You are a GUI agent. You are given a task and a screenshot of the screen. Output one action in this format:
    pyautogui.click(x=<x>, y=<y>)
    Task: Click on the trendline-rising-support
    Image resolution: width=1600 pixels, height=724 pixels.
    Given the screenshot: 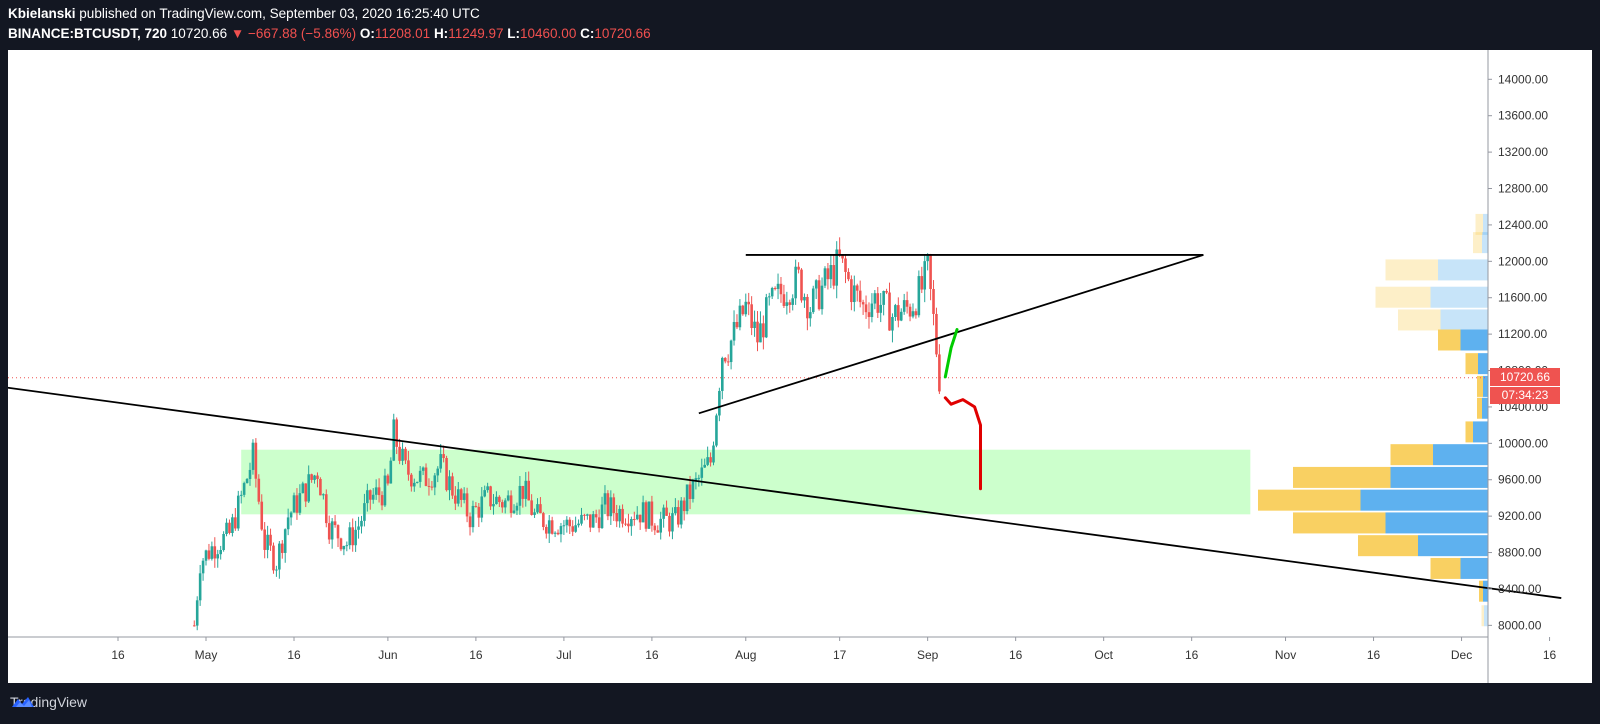 What is the action you would take?
    pyautogui.click(x=951, y=334)
    